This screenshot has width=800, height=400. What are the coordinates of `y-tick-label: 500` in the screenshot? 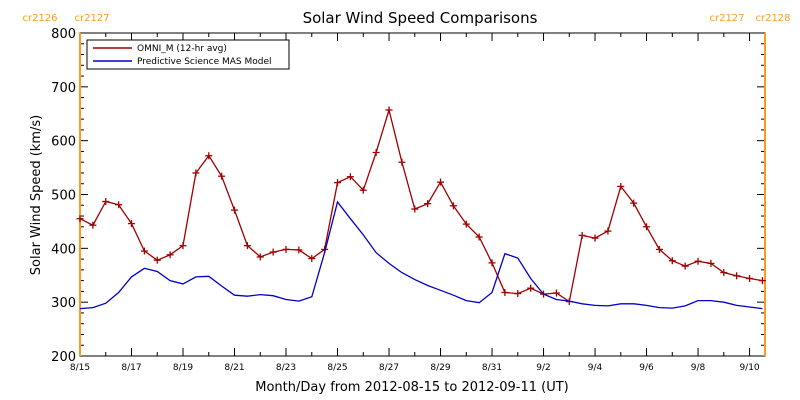 It's located at (63, 196).